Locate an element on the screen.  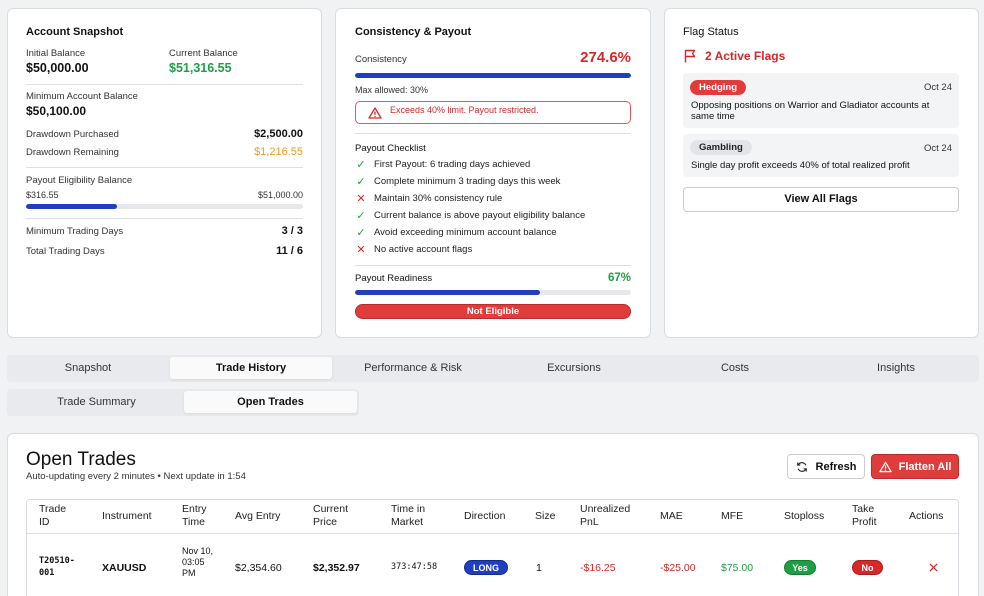
initial-balance-label: Initial Balance is located at coordinates (56, 53).